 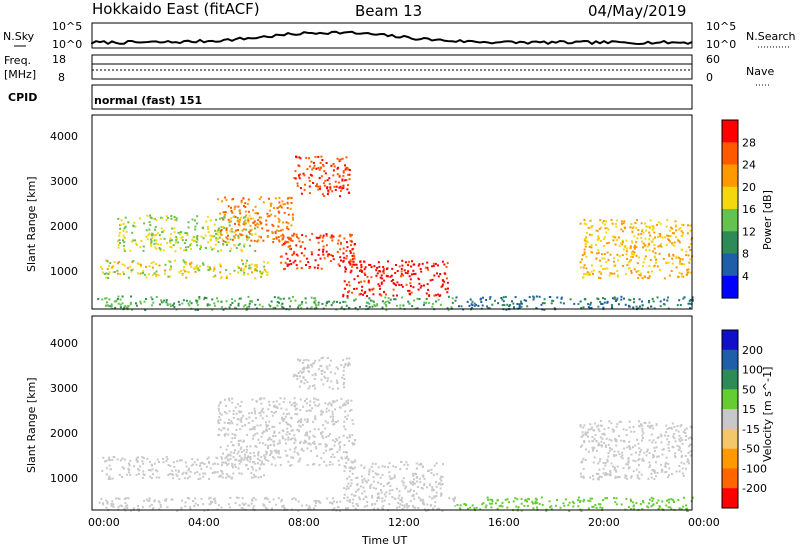 What do you see at coordinates (637, 11) in the screenshot?
I see `date-title: 04/May/2019` at bounding box center [637, 11].